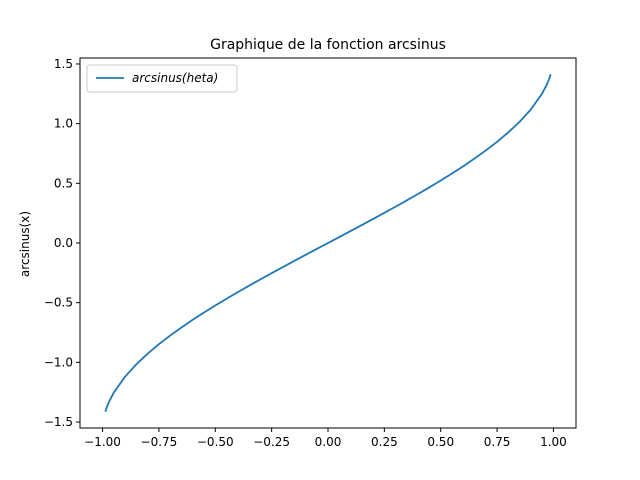 This screenshot has height=480, width=640. I want to click on y-tick-label: 0.0, so click(63, 243).